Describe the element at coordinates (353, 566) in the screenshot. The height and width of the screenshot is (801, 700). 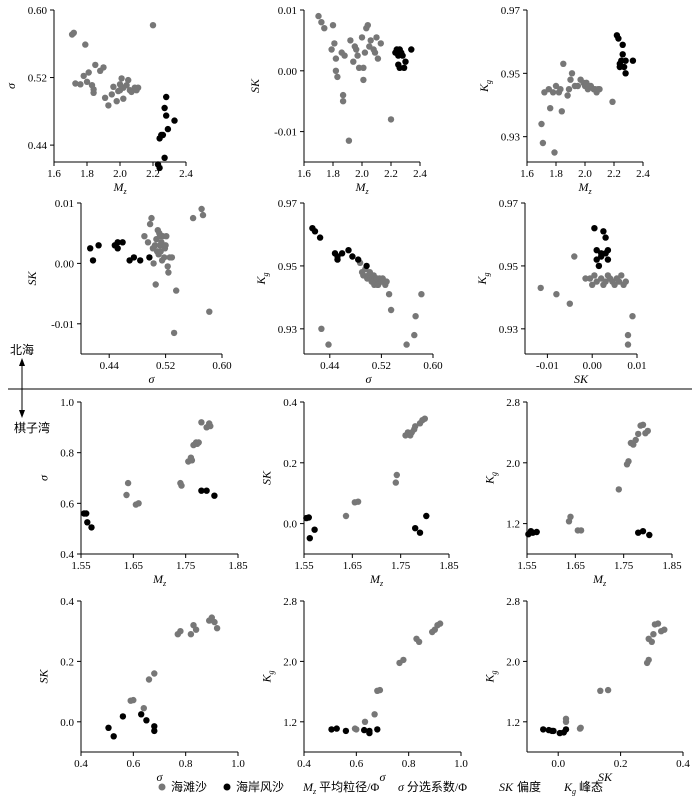
I see `x-tick-label: 1.65` at that location.